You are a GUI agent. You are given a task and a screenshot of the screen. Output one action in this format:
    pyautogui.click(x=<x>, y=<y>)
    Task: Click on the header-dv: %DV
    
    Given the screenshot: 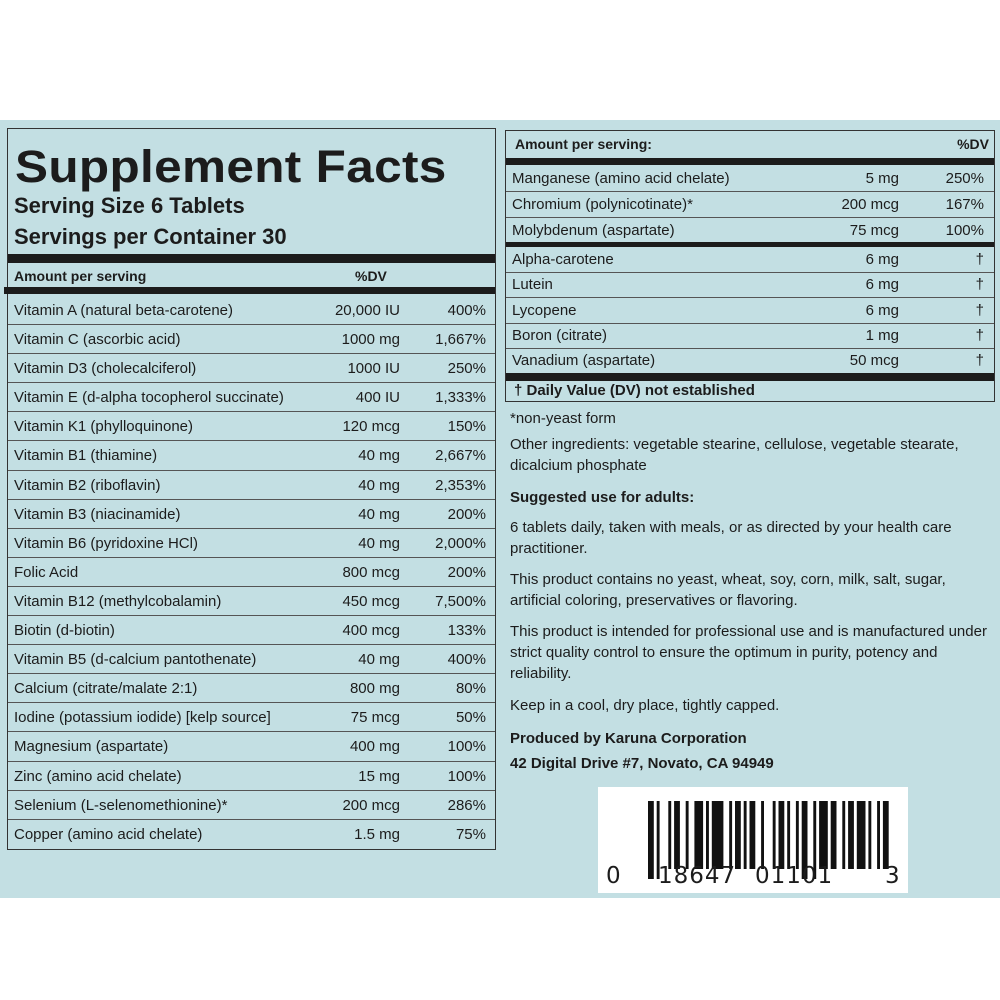 What is the action you would take?
    pyautogui.click(x=371, y=276)
    